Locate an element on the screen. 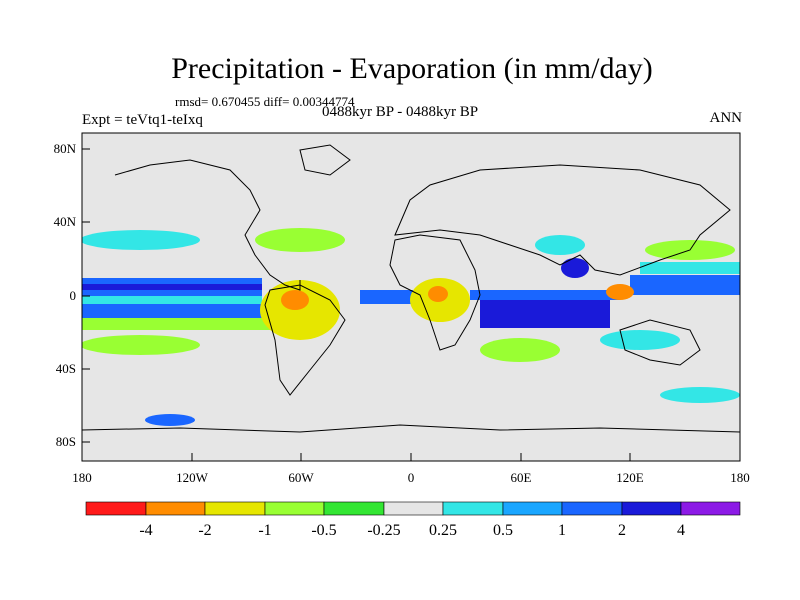 The height and width of the screenshot is (600, 800). indian-ocean-core is located at coordinates (545, 314).